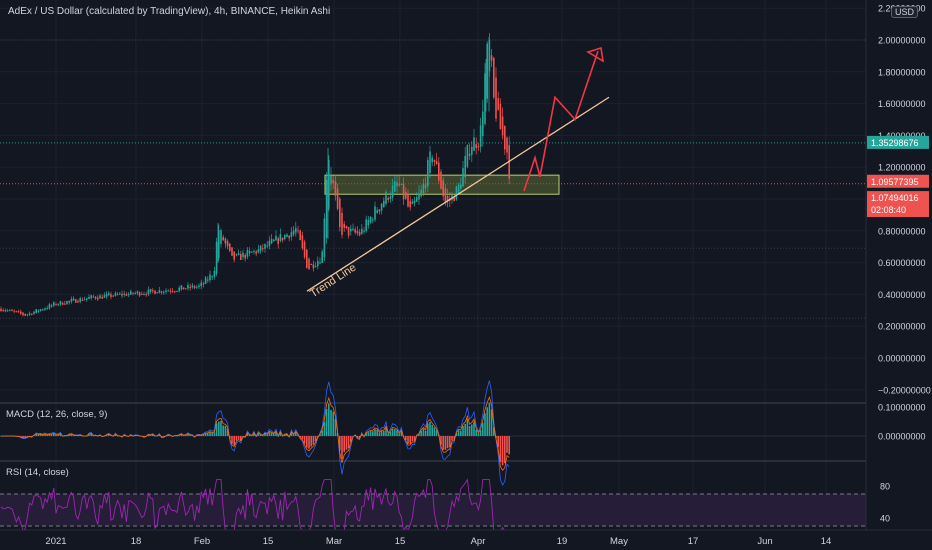 The image size is (932, 550). What do you see at coordinates (466, 539) in the screenshot?
I see `time-axis: 2021 18 Feb 15 Mar 15 Apr 19 May 17 Jun 14` at bounding box center [466, 539].